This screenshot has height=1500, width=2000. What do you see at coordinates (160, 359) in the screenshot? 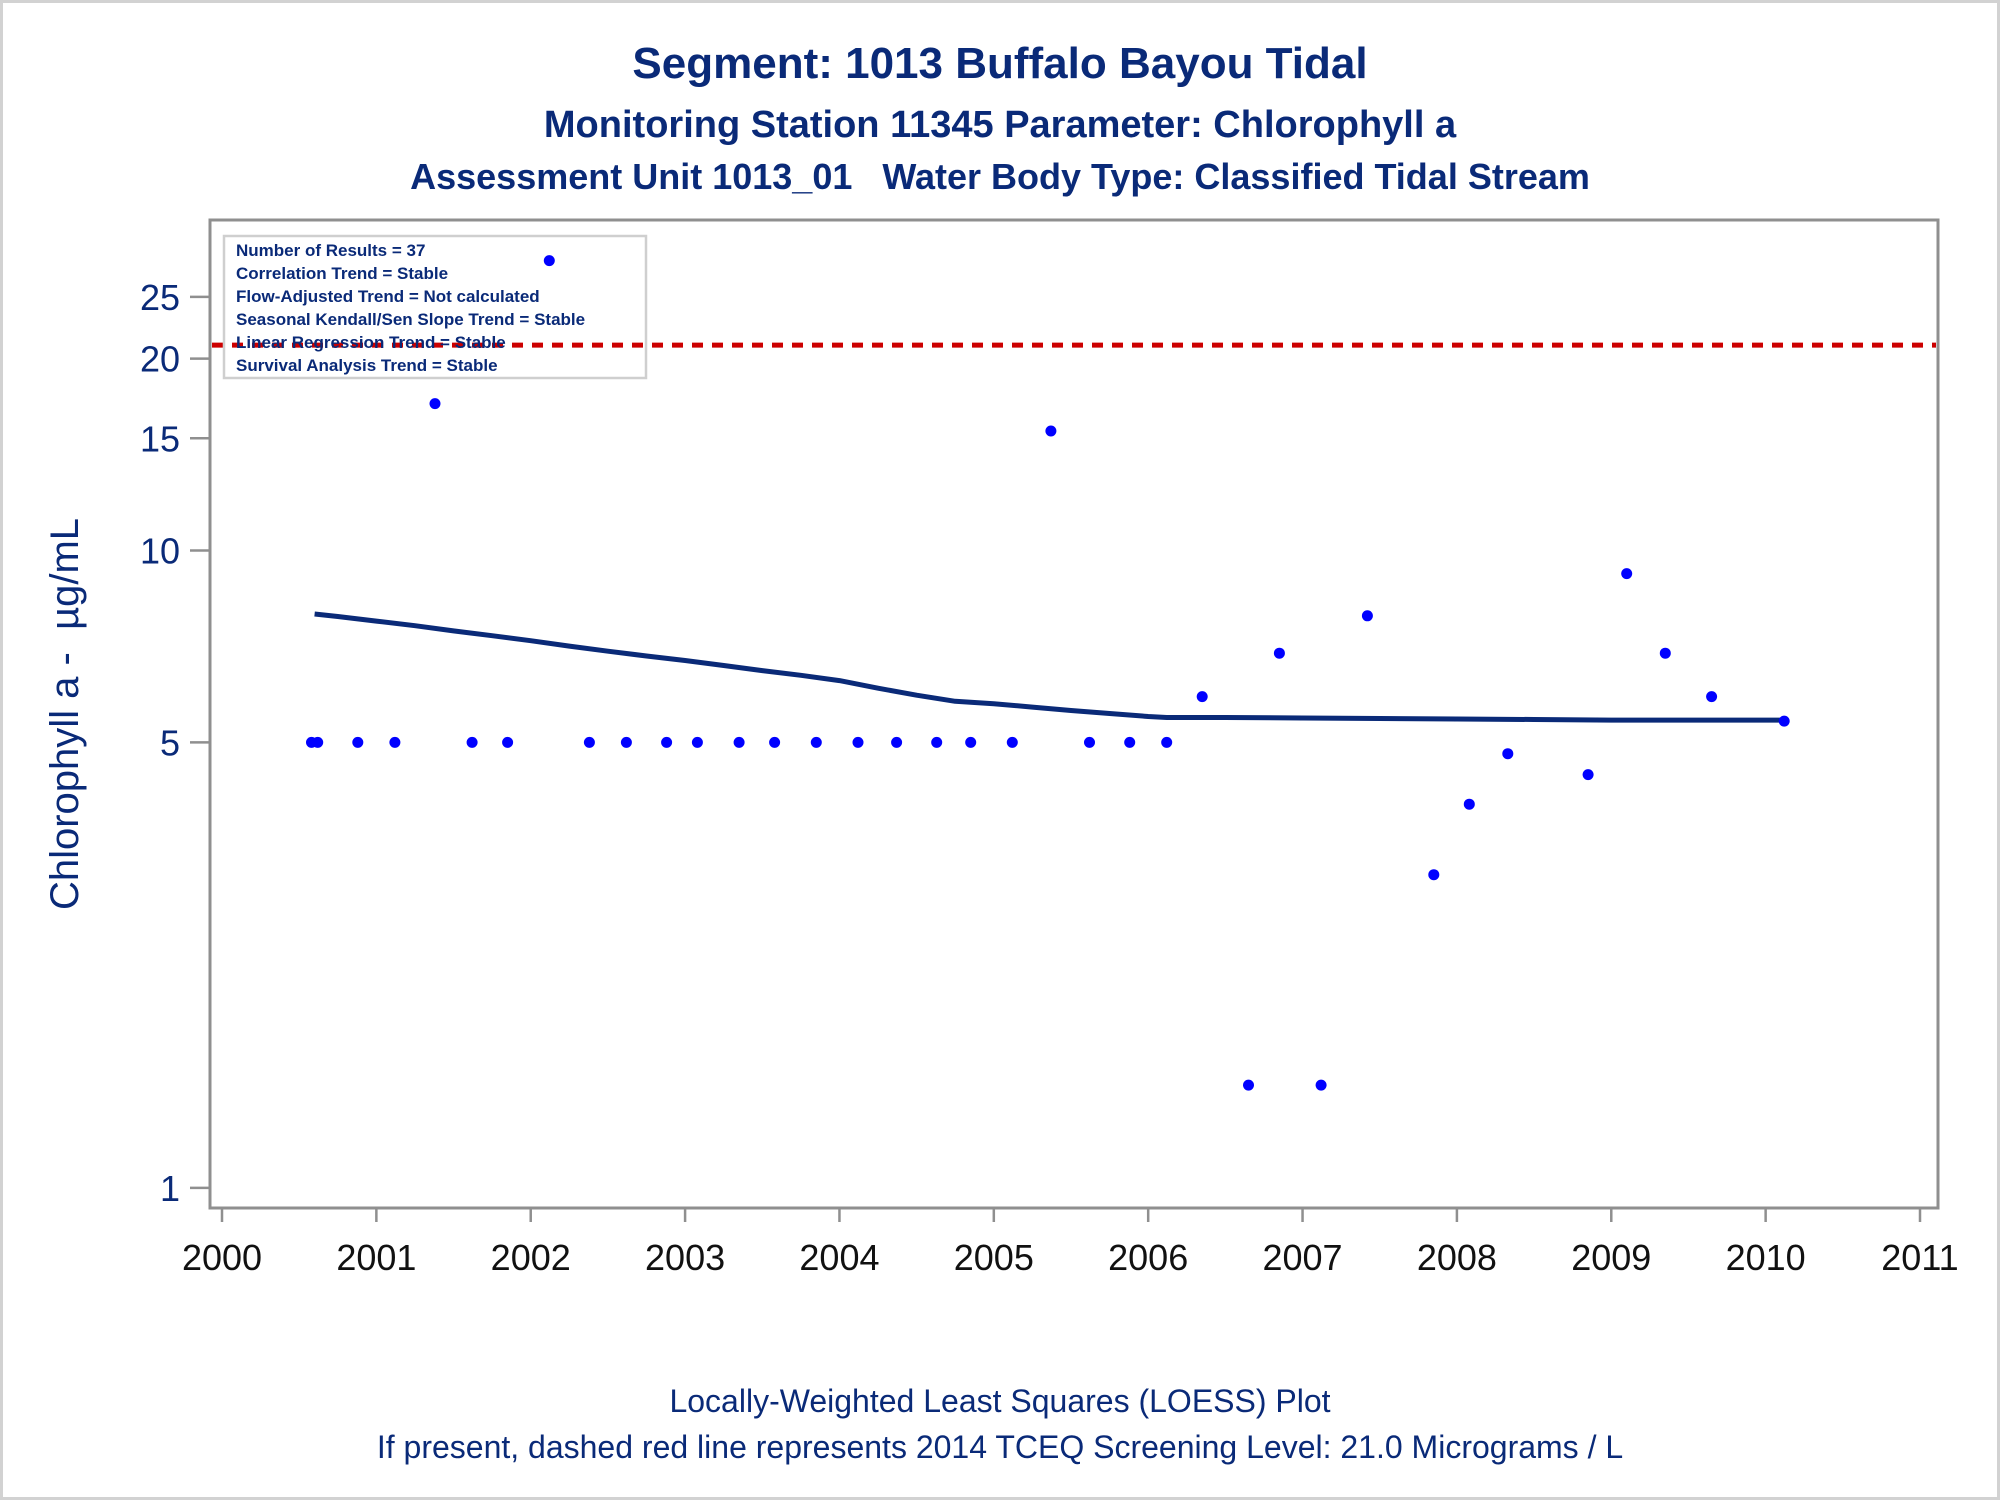
I see `y-tick-label: 20` at bounding box center [160, 359].